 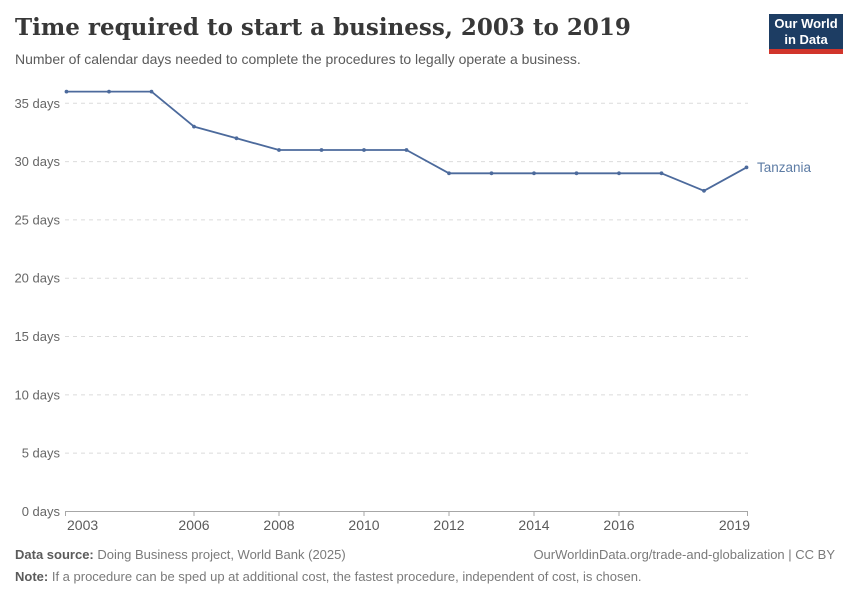 What do you see at coordinates (533, 525) in the screenshot?
I see `x-tick-label: 2014` at bounding box center [533, 525].